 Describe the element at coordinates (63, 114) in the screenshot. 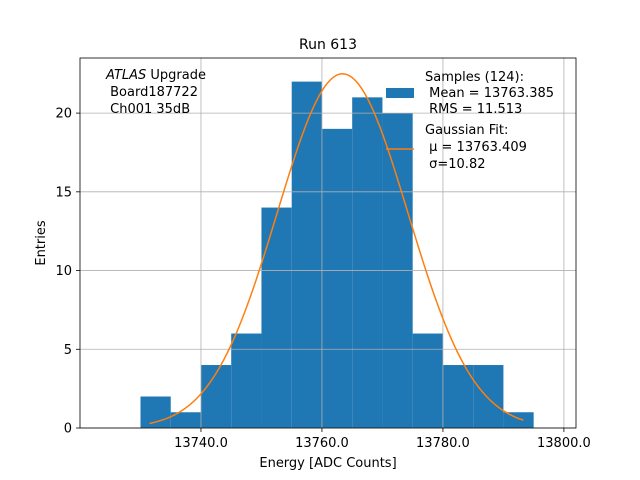

I see `y-tick-label: 20` at that location.